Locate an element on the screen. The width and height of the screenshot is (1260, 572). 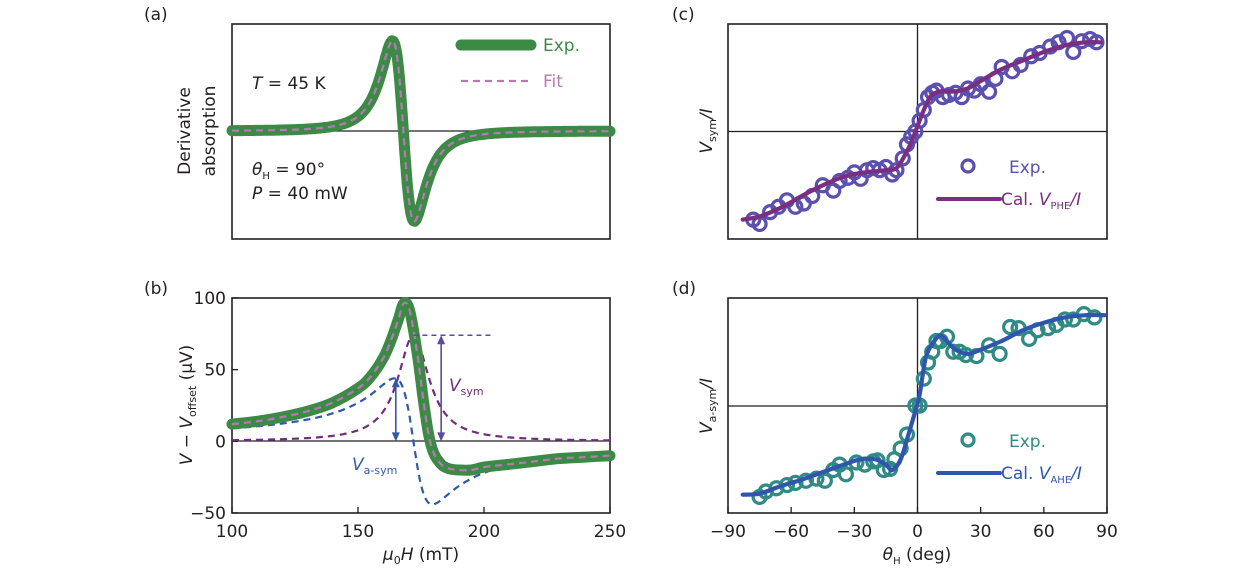
panel-a-power: P = 40 mW is located at coordinates (300, 194).